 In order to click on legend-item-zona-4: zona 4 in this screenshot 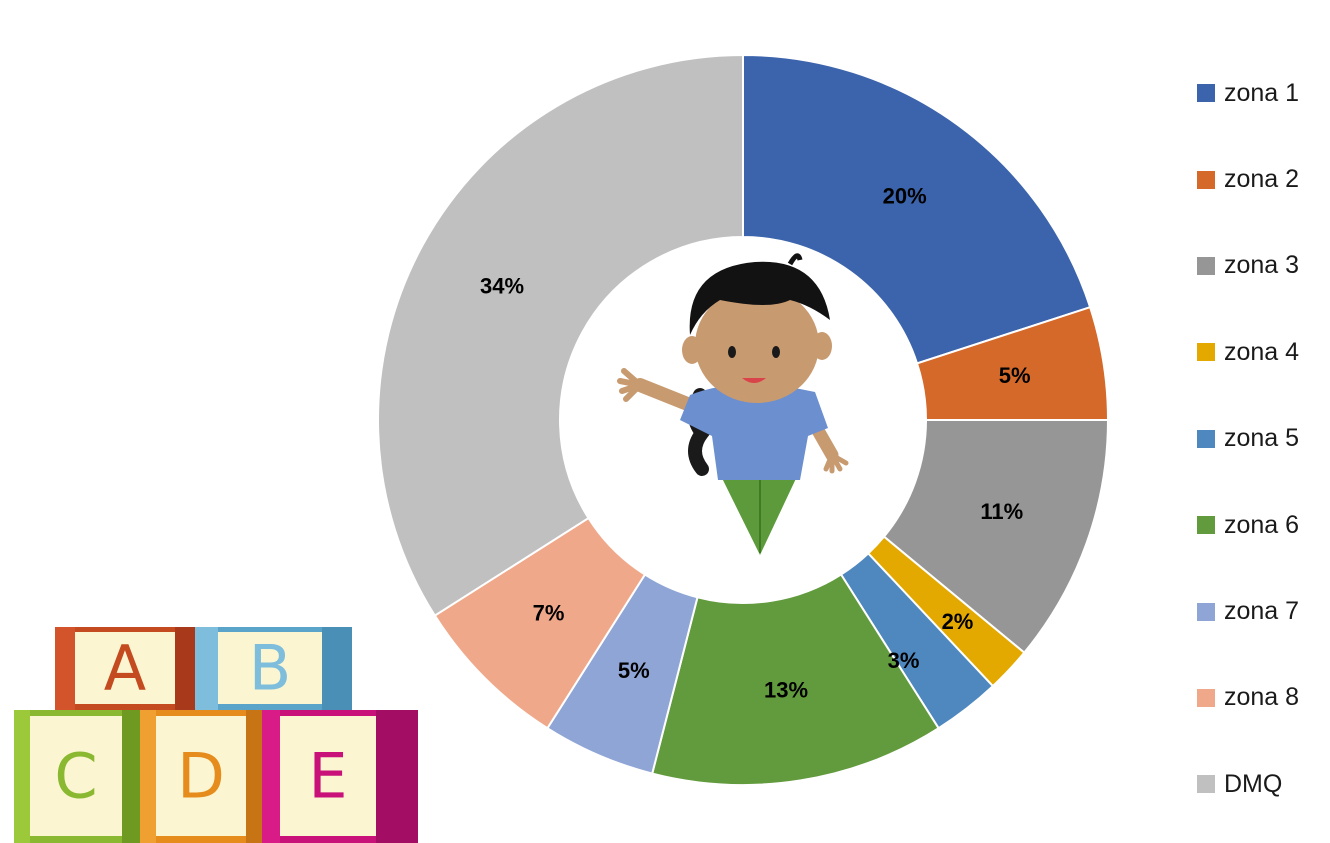, I will do `click(1262, 352)`.